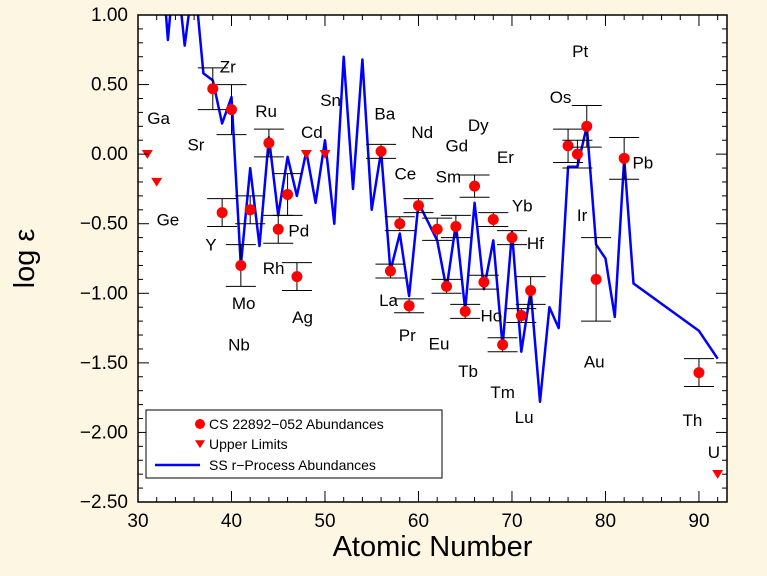  What do you see at coordinates (594, 361) in the screenshot?
I see `element-label: Au` at bounding box center [594, 361].